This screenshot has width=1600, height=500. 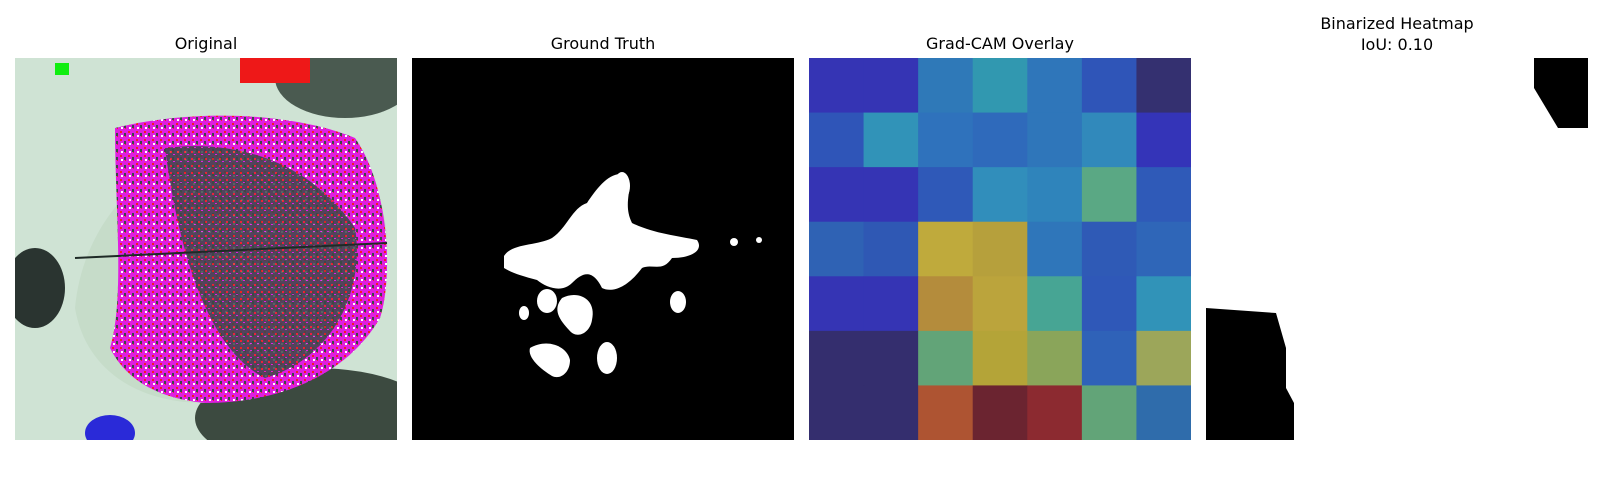 I want to click on mask-regions, so click(x=633, y=275).